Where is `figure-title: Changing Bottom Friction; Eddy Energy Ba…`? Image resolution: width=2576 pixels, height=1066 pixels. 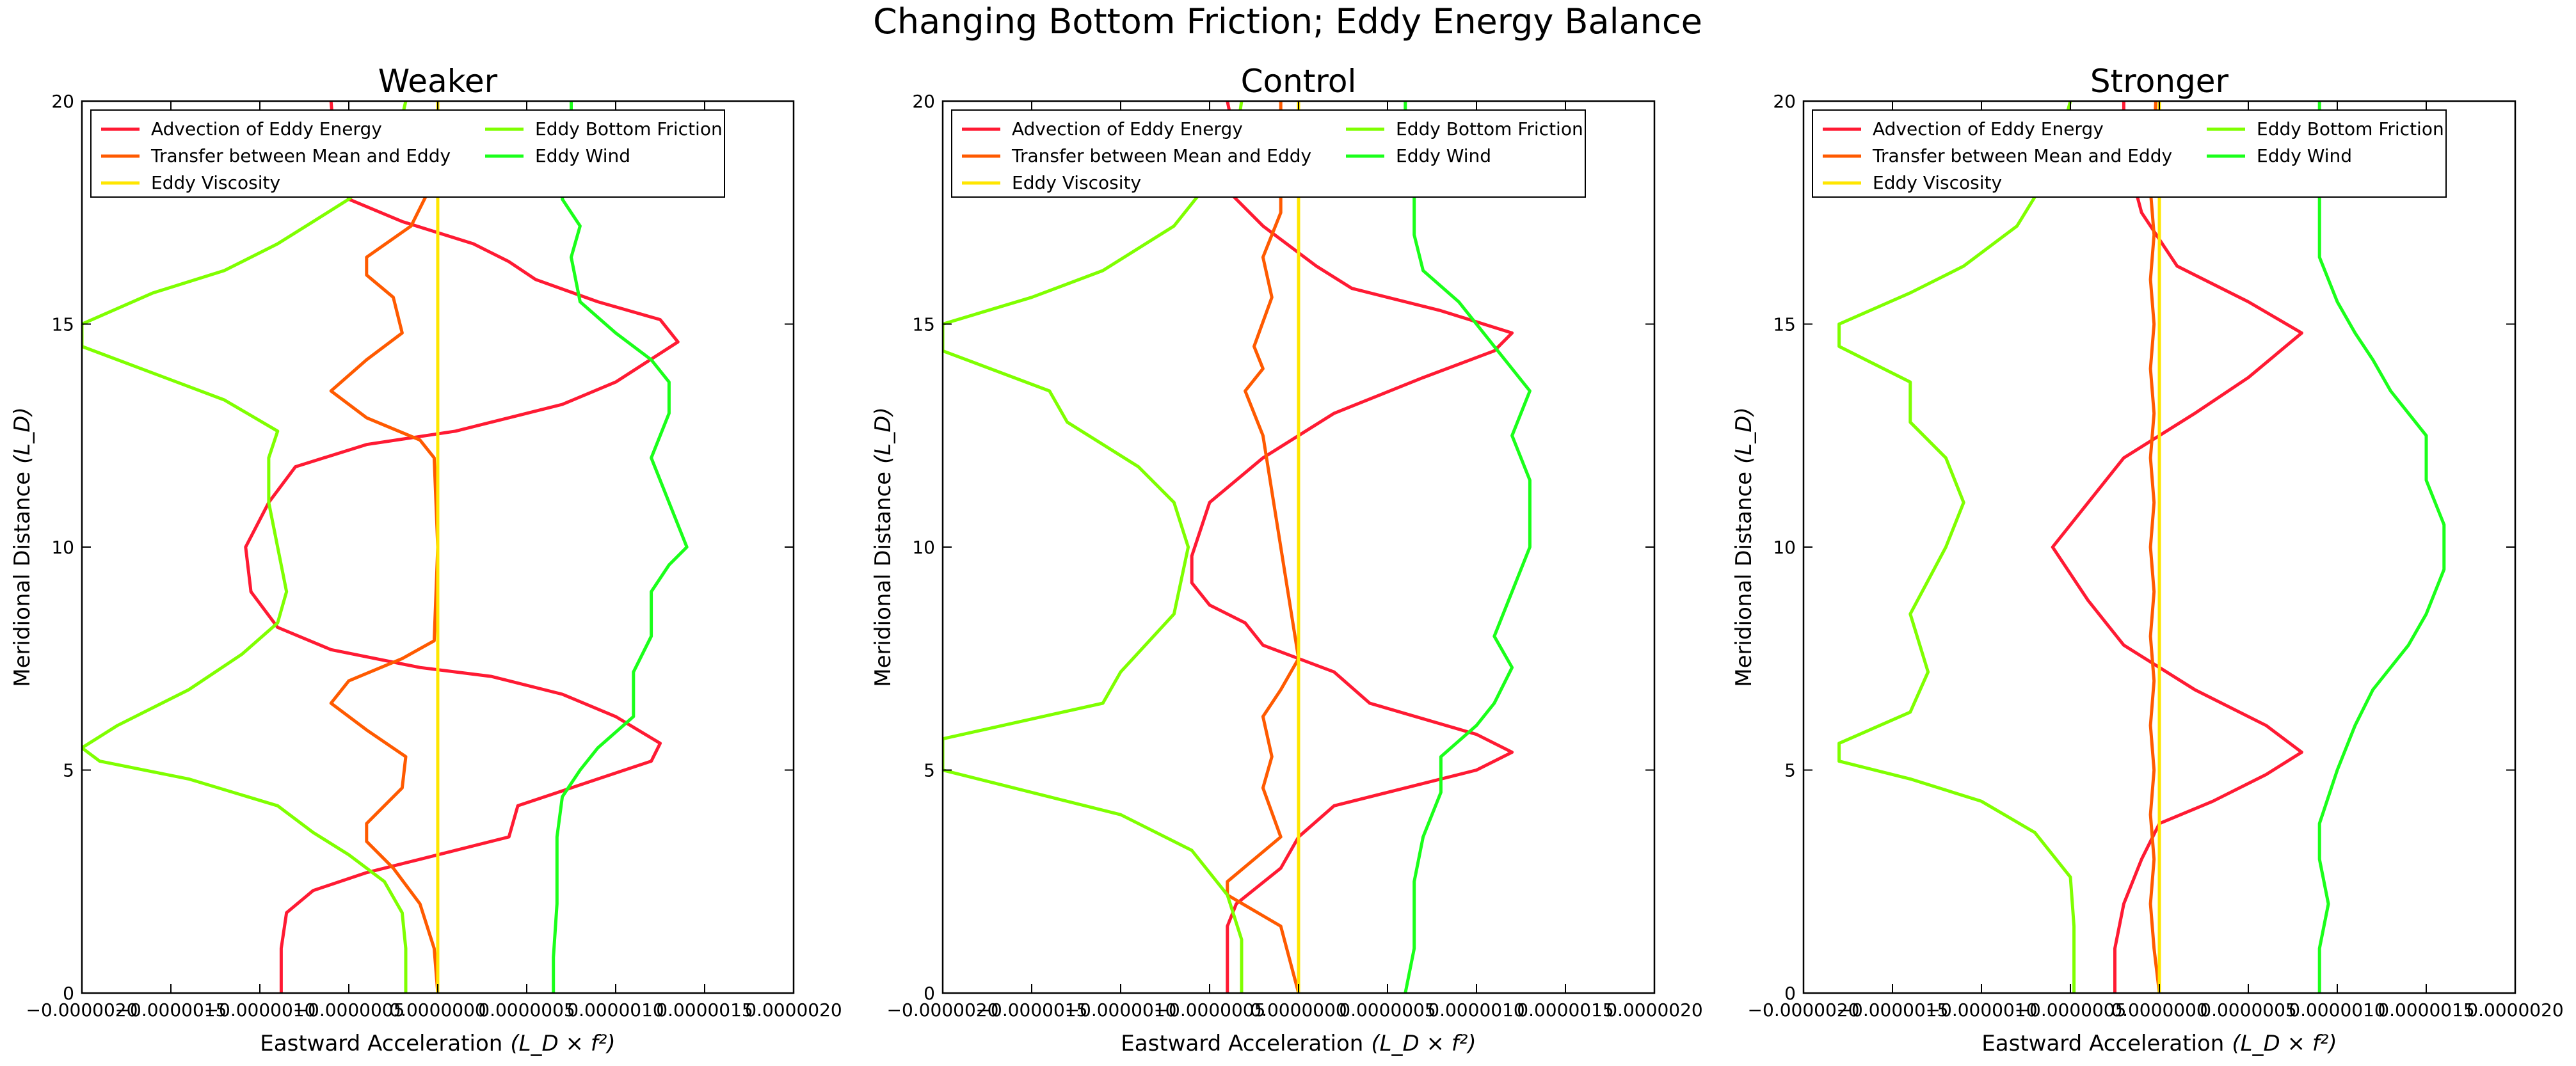
figure-title: Changing Bottom Friction; Eddy Energy Ba… is located at coordinates (1287, 21).